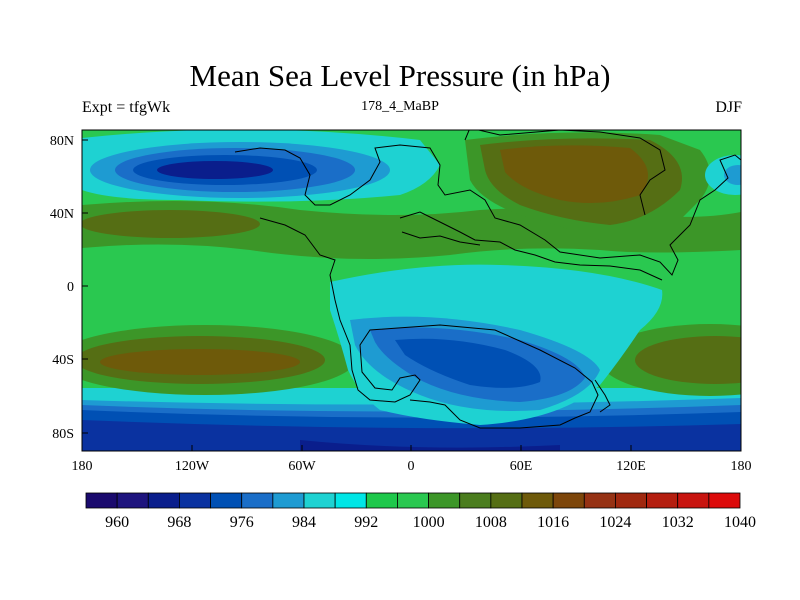 This screenshot has height=600, width=800. What do you see at coordinates (302, 466) in the screenshot?
I see `x-tick-60w: 60W` at bounding box center [302, 466].